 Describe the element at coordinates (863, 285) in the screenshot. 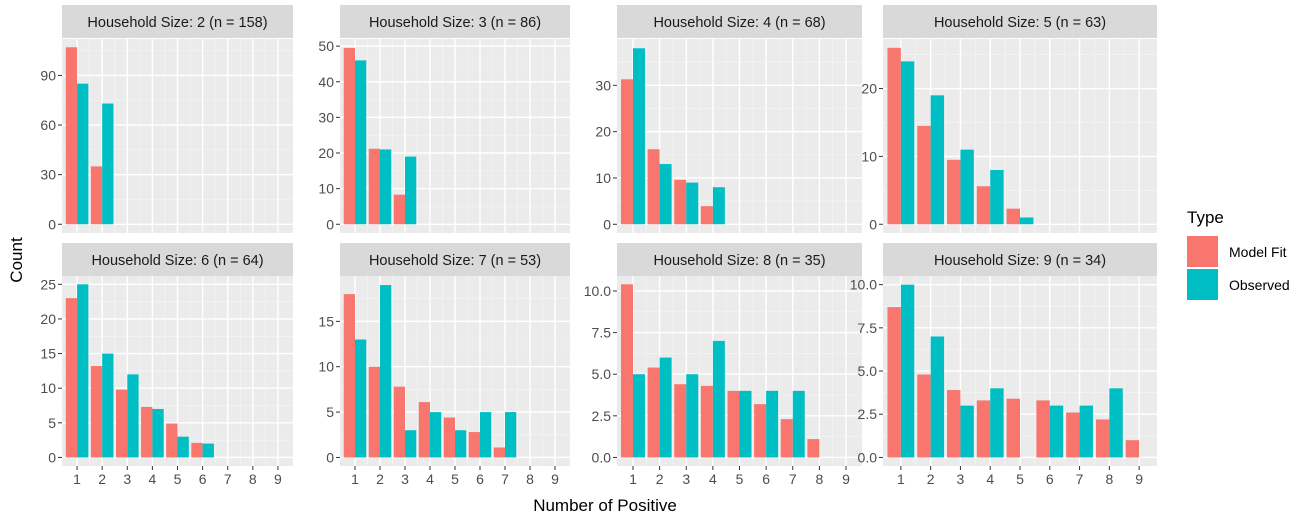

I see `y-tick-label: 10.0` at that location.